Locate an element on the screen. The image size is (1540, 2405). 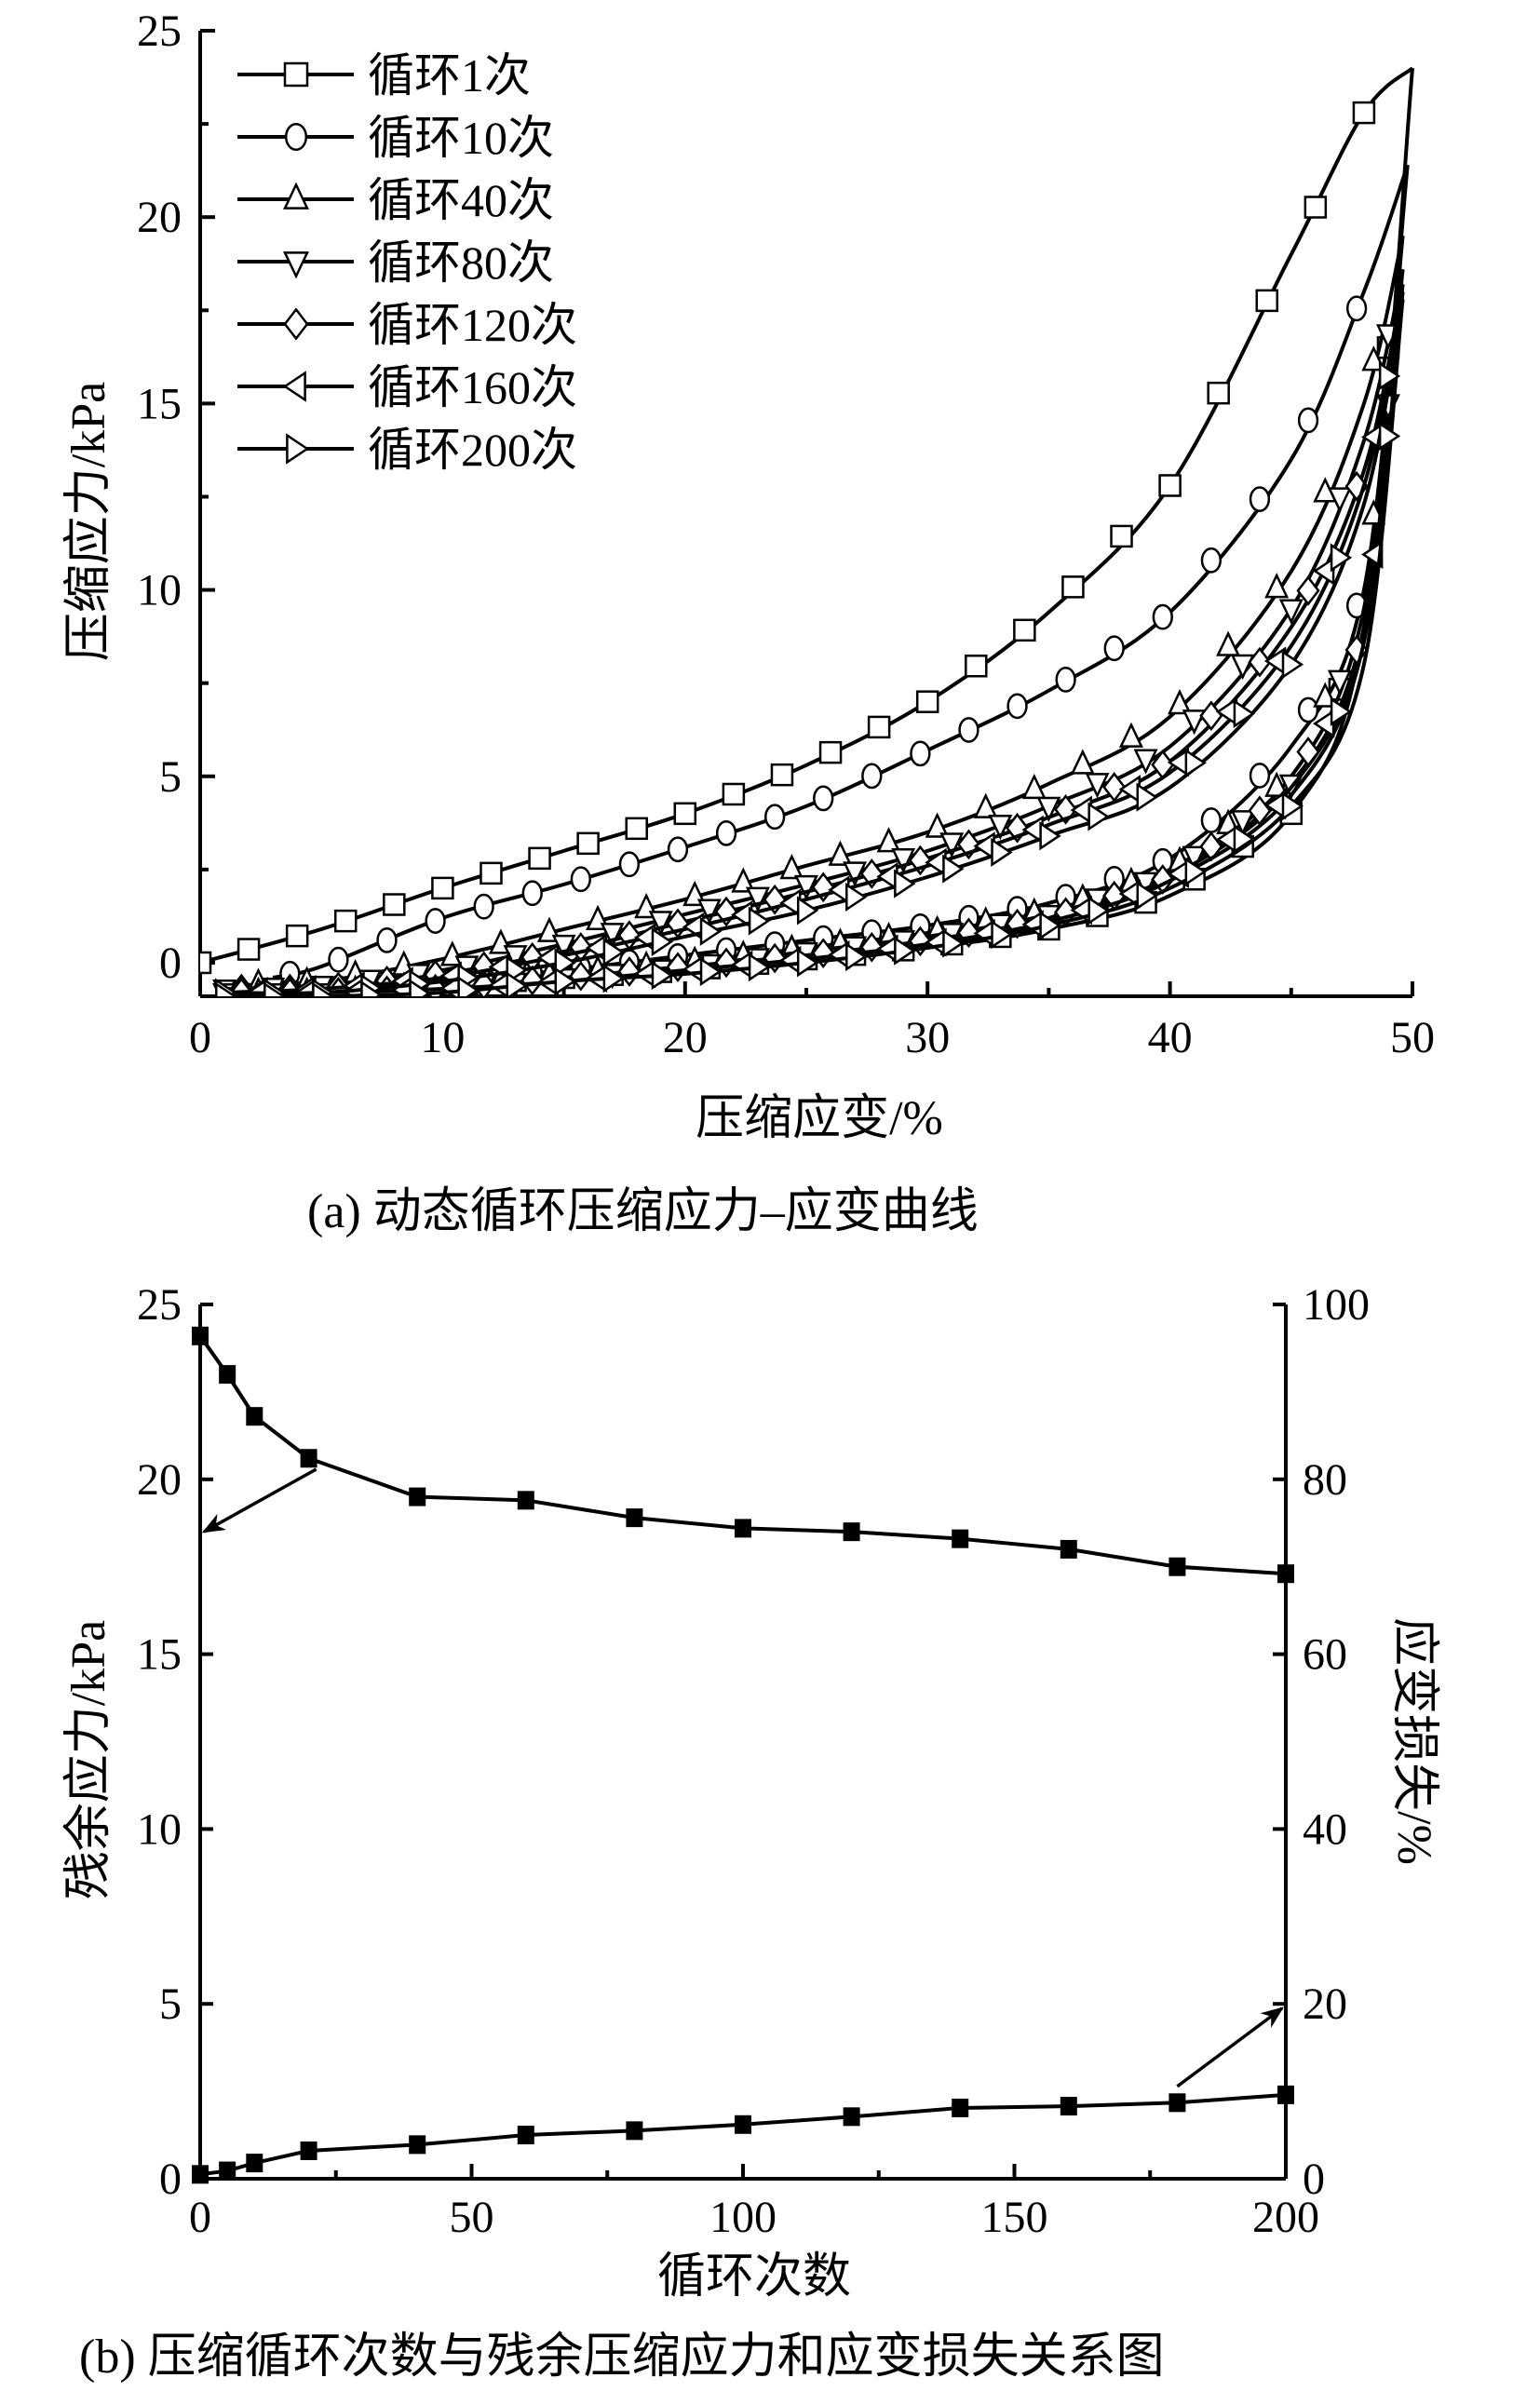
y-tick-label: 0 is located at coordinates (171, 963).